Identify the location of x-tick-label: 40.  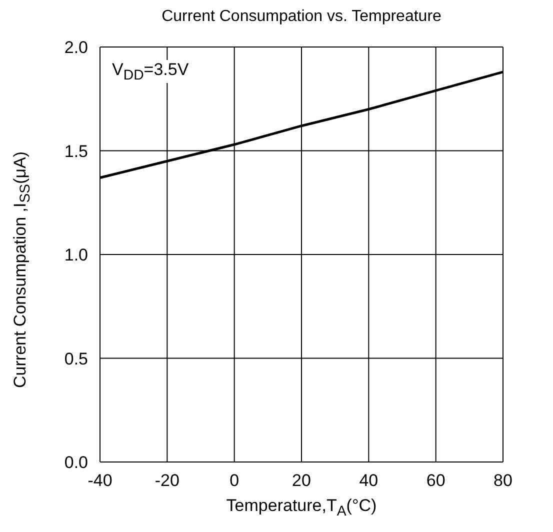
(368, 480).